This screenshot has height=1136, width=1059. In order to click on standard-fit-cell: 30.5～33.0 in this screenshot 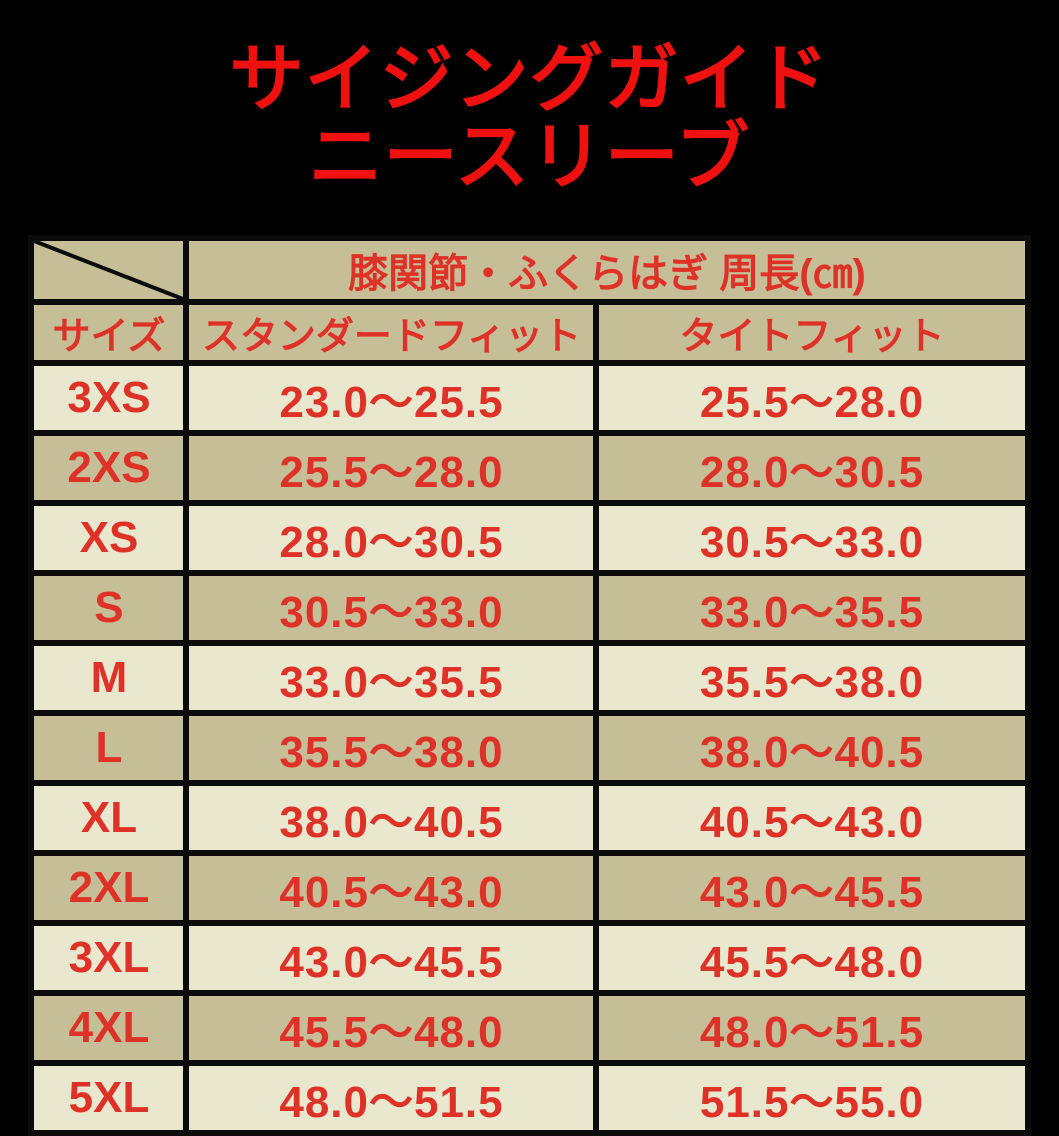, I will do `click(391, 607)`.